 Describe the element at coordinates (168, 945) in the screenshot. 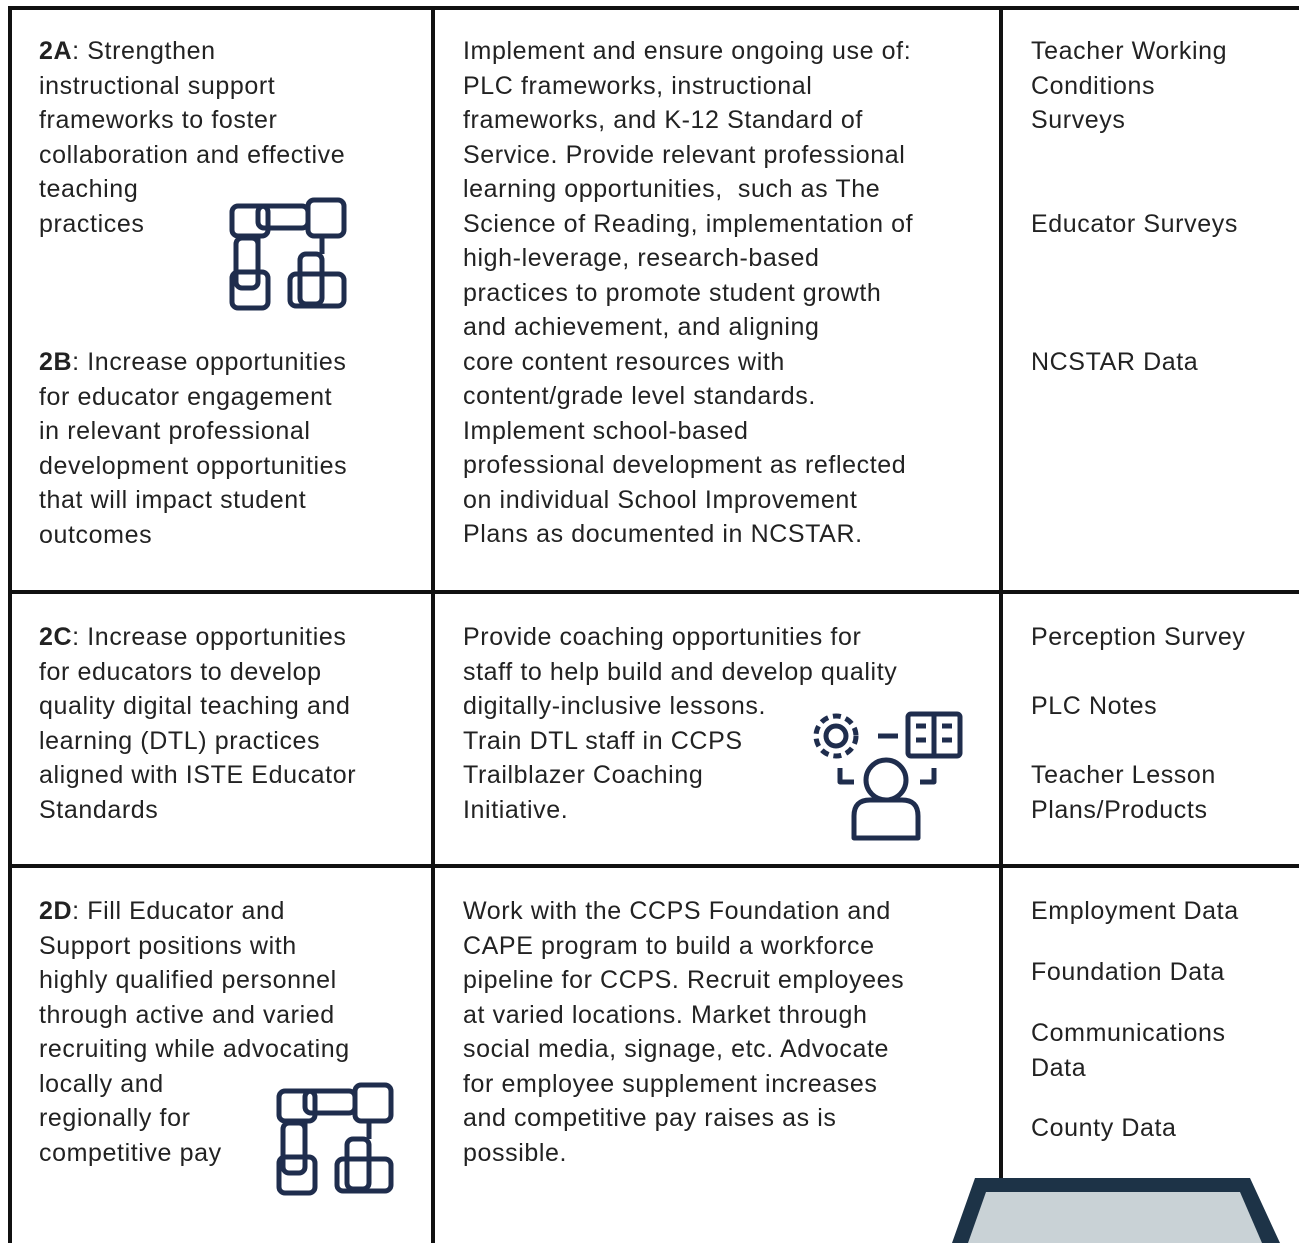

I see `goal-text: Support positions with` at that location.